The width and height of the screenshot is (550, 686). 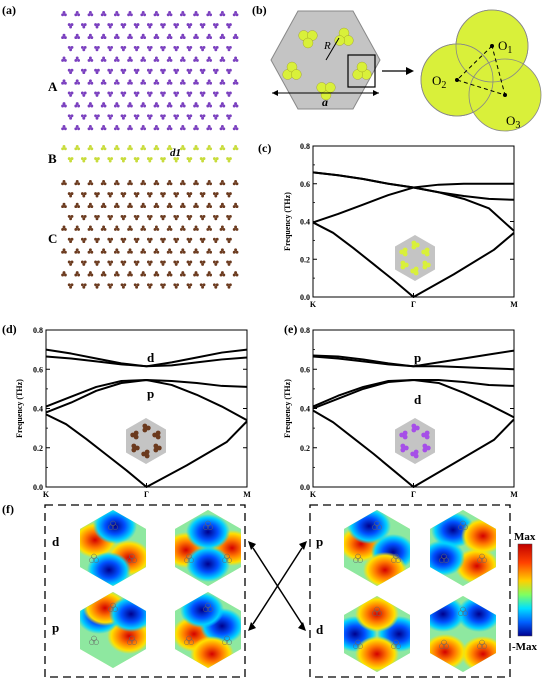 What do you see at coordinates (305, 448) in the screenshot?
I see `y-tick-label: 0.2` at bounding box center [305, 448].